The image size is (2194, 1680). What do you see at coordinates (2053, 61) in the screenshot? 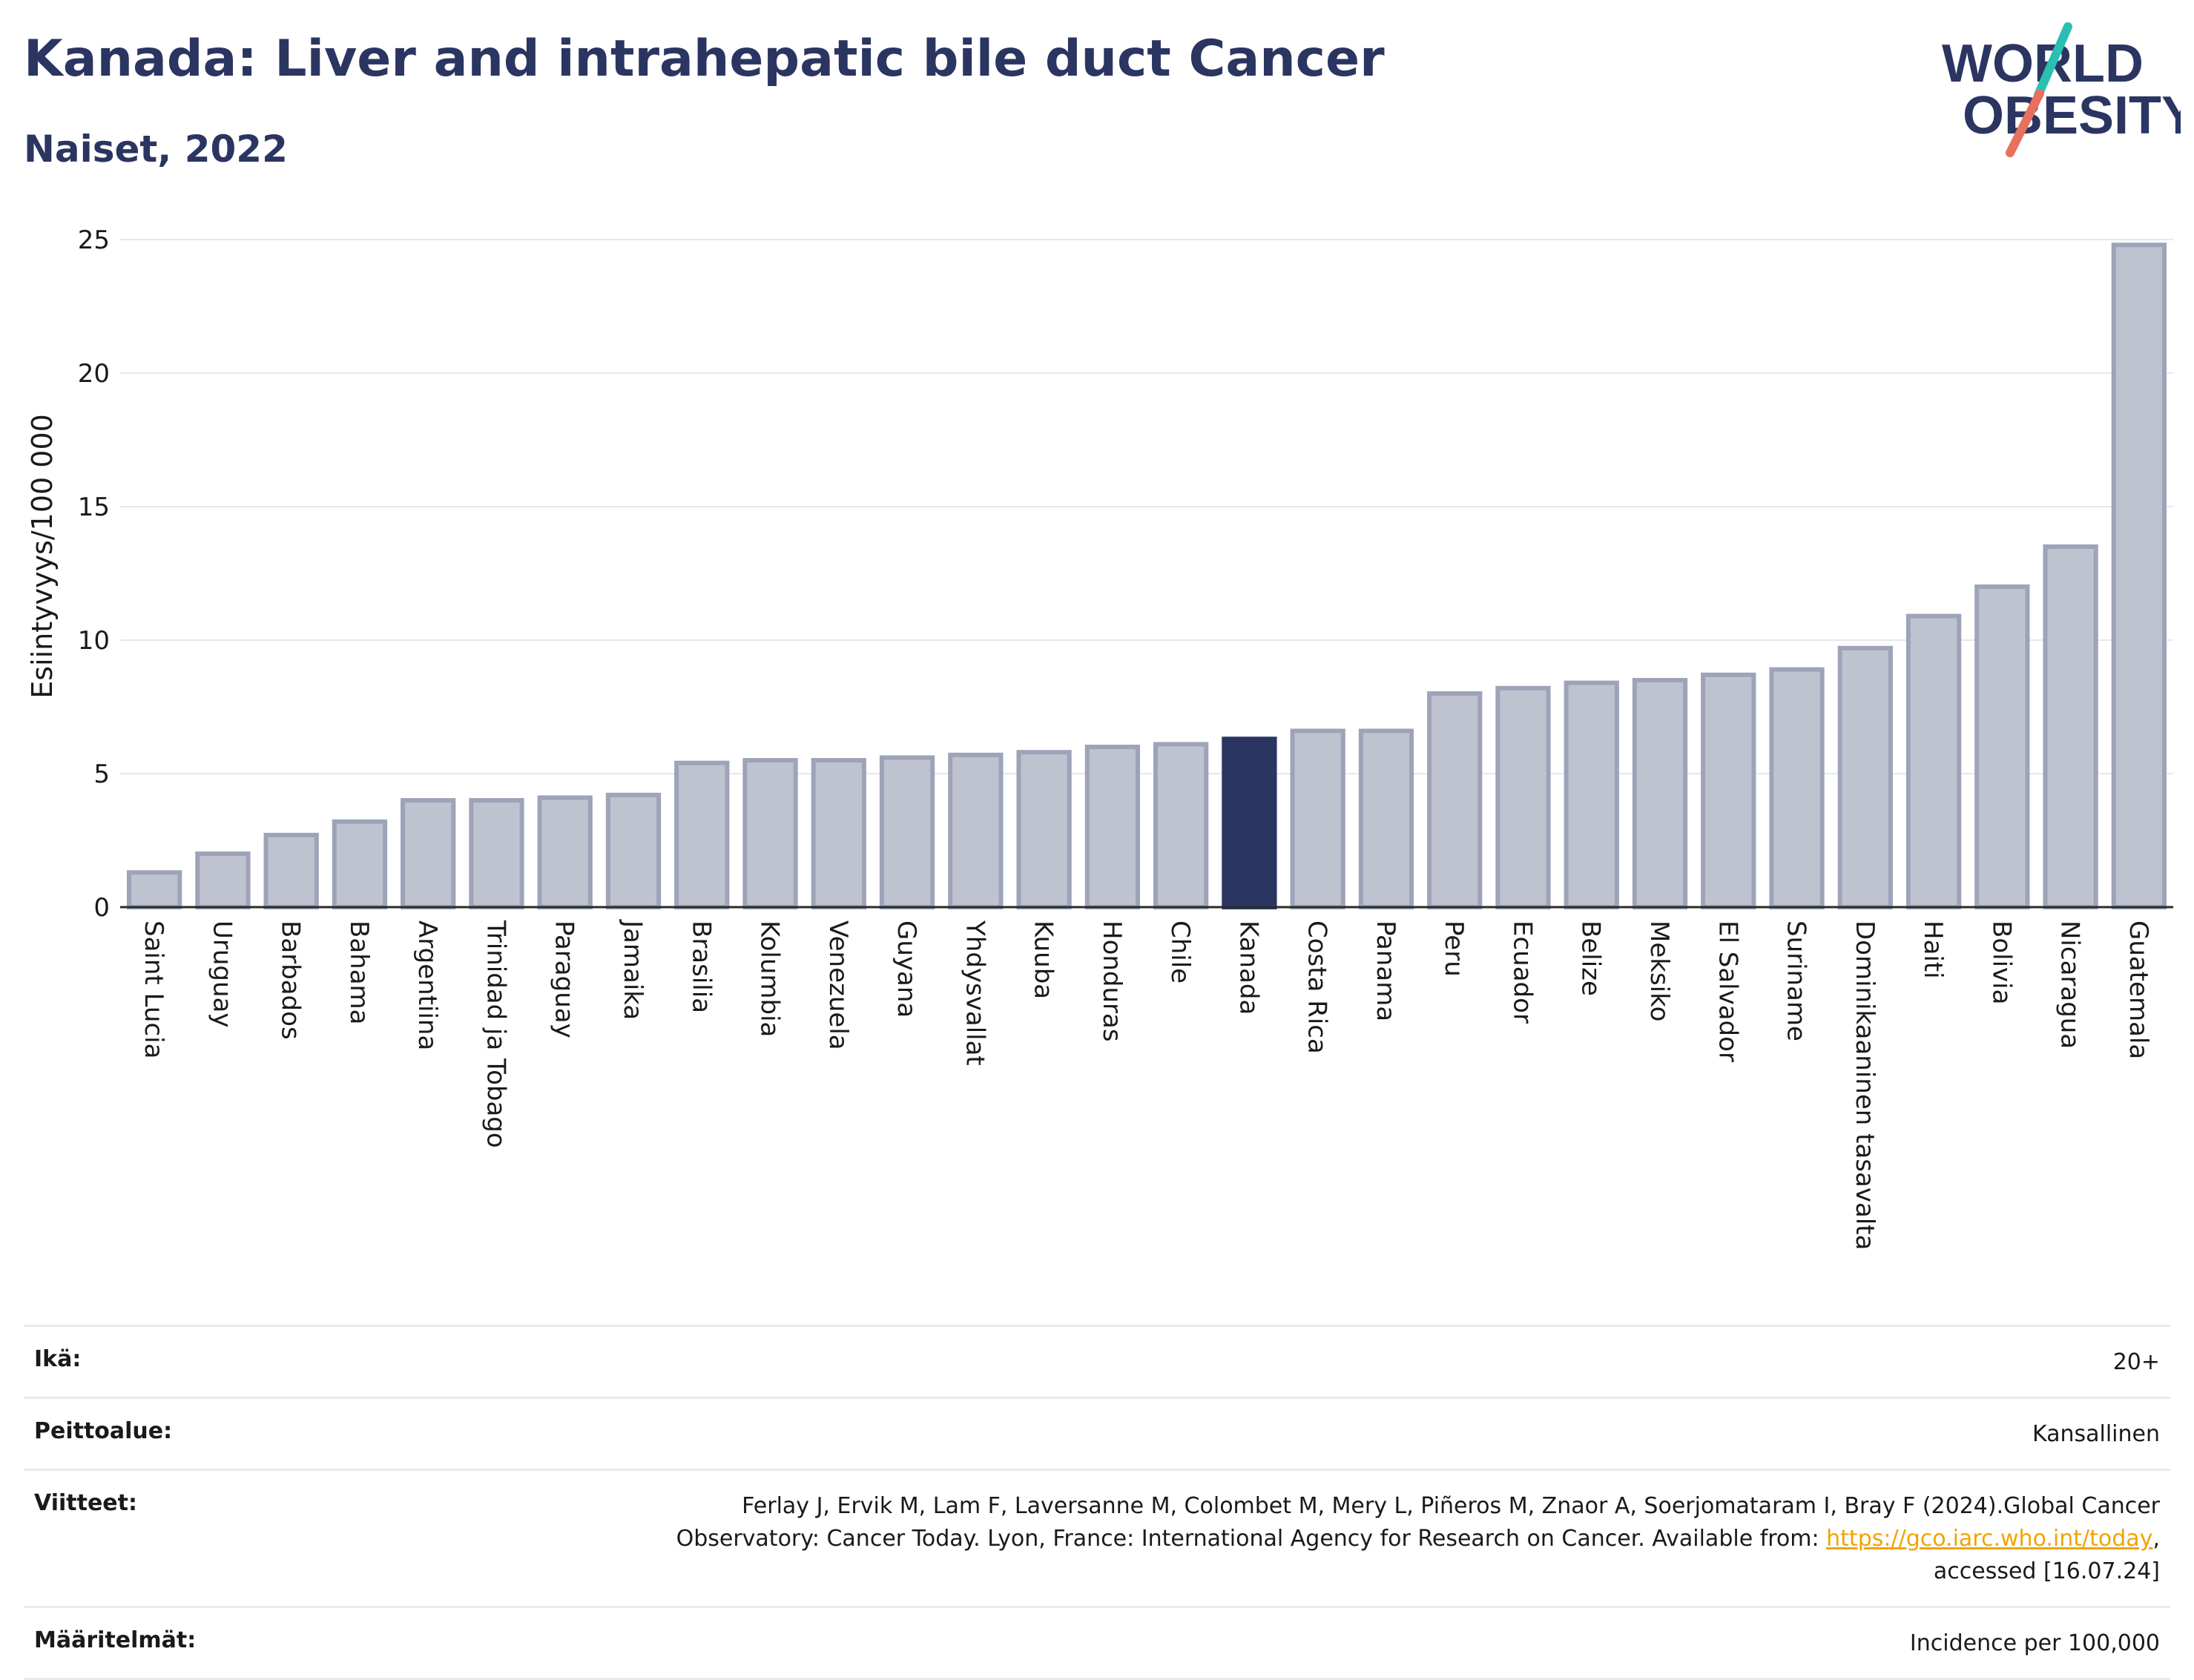
I see `logo-slash-teal` at bounding box center [2053, 61].